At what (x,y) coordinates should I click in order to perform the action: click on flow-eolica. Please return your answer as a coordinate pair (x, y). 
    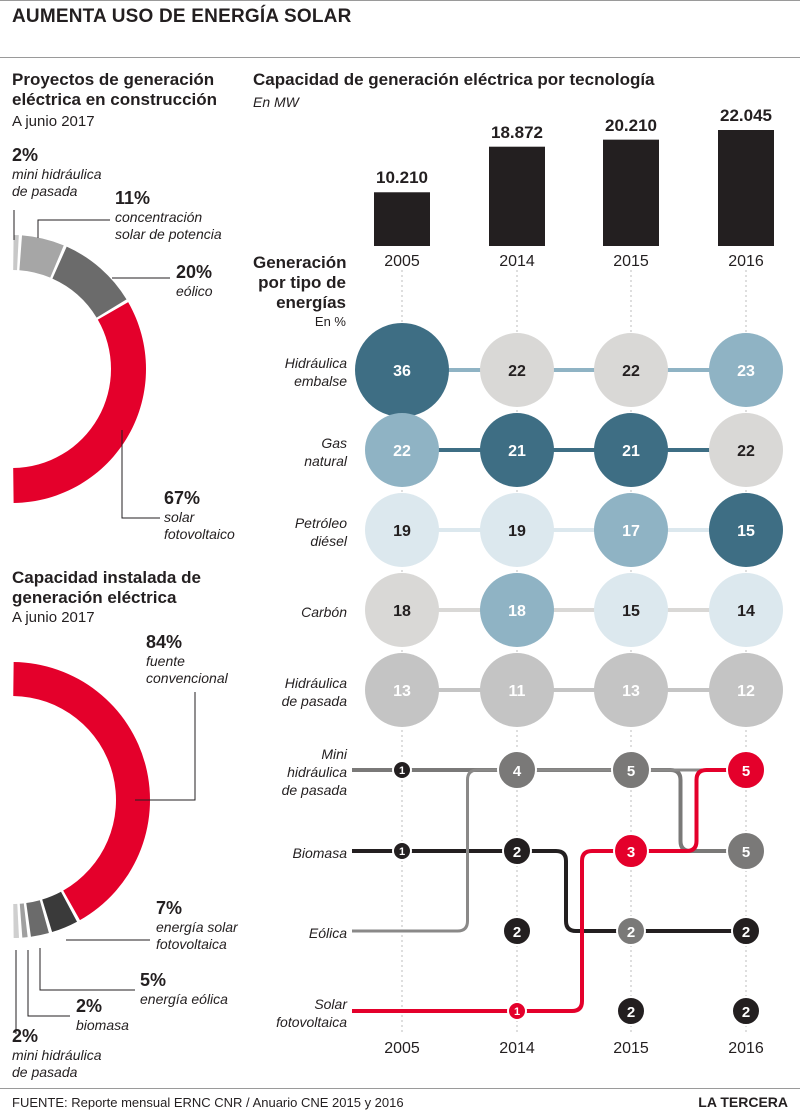
    Looking at the image, I should click on (549, 850).